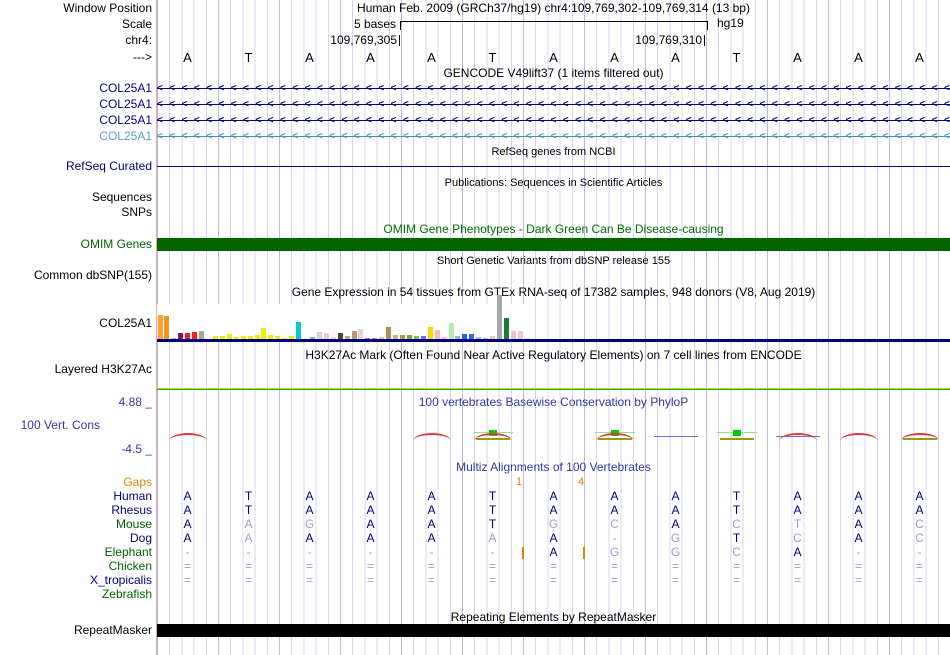  Describe the element at coordinates (344, 322) in the screenshot. I see `gtex-plot-background` at that location.